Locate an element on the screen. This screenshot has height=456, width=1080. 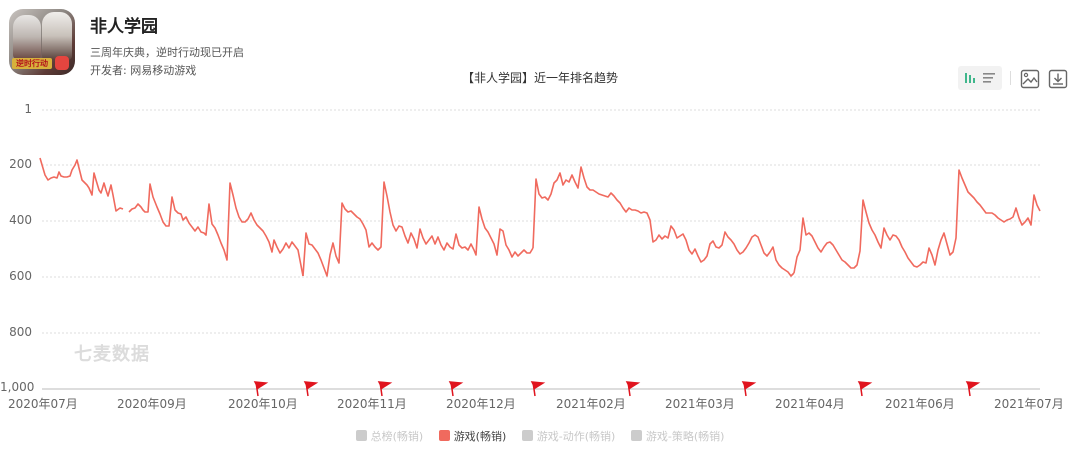
image-icon is located at coordinates (1030, 79).